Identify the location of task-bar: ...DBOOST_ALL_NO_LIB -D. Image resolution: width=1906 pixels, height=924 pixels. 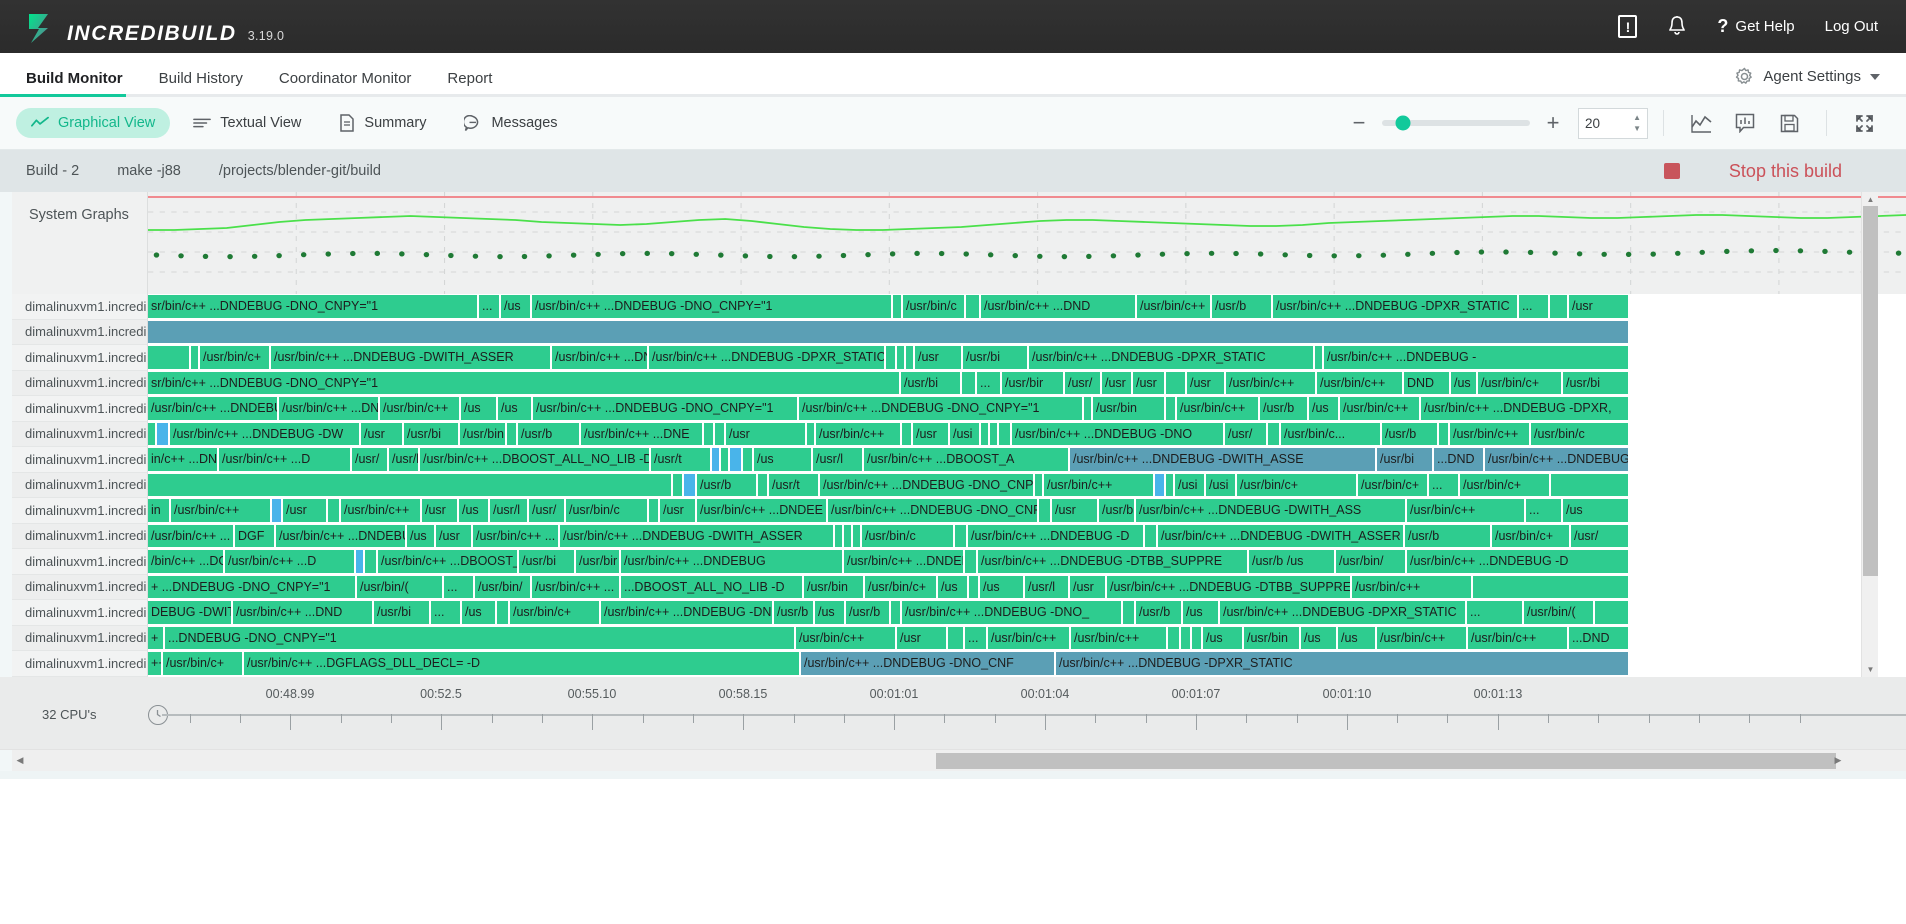
(712, 586).